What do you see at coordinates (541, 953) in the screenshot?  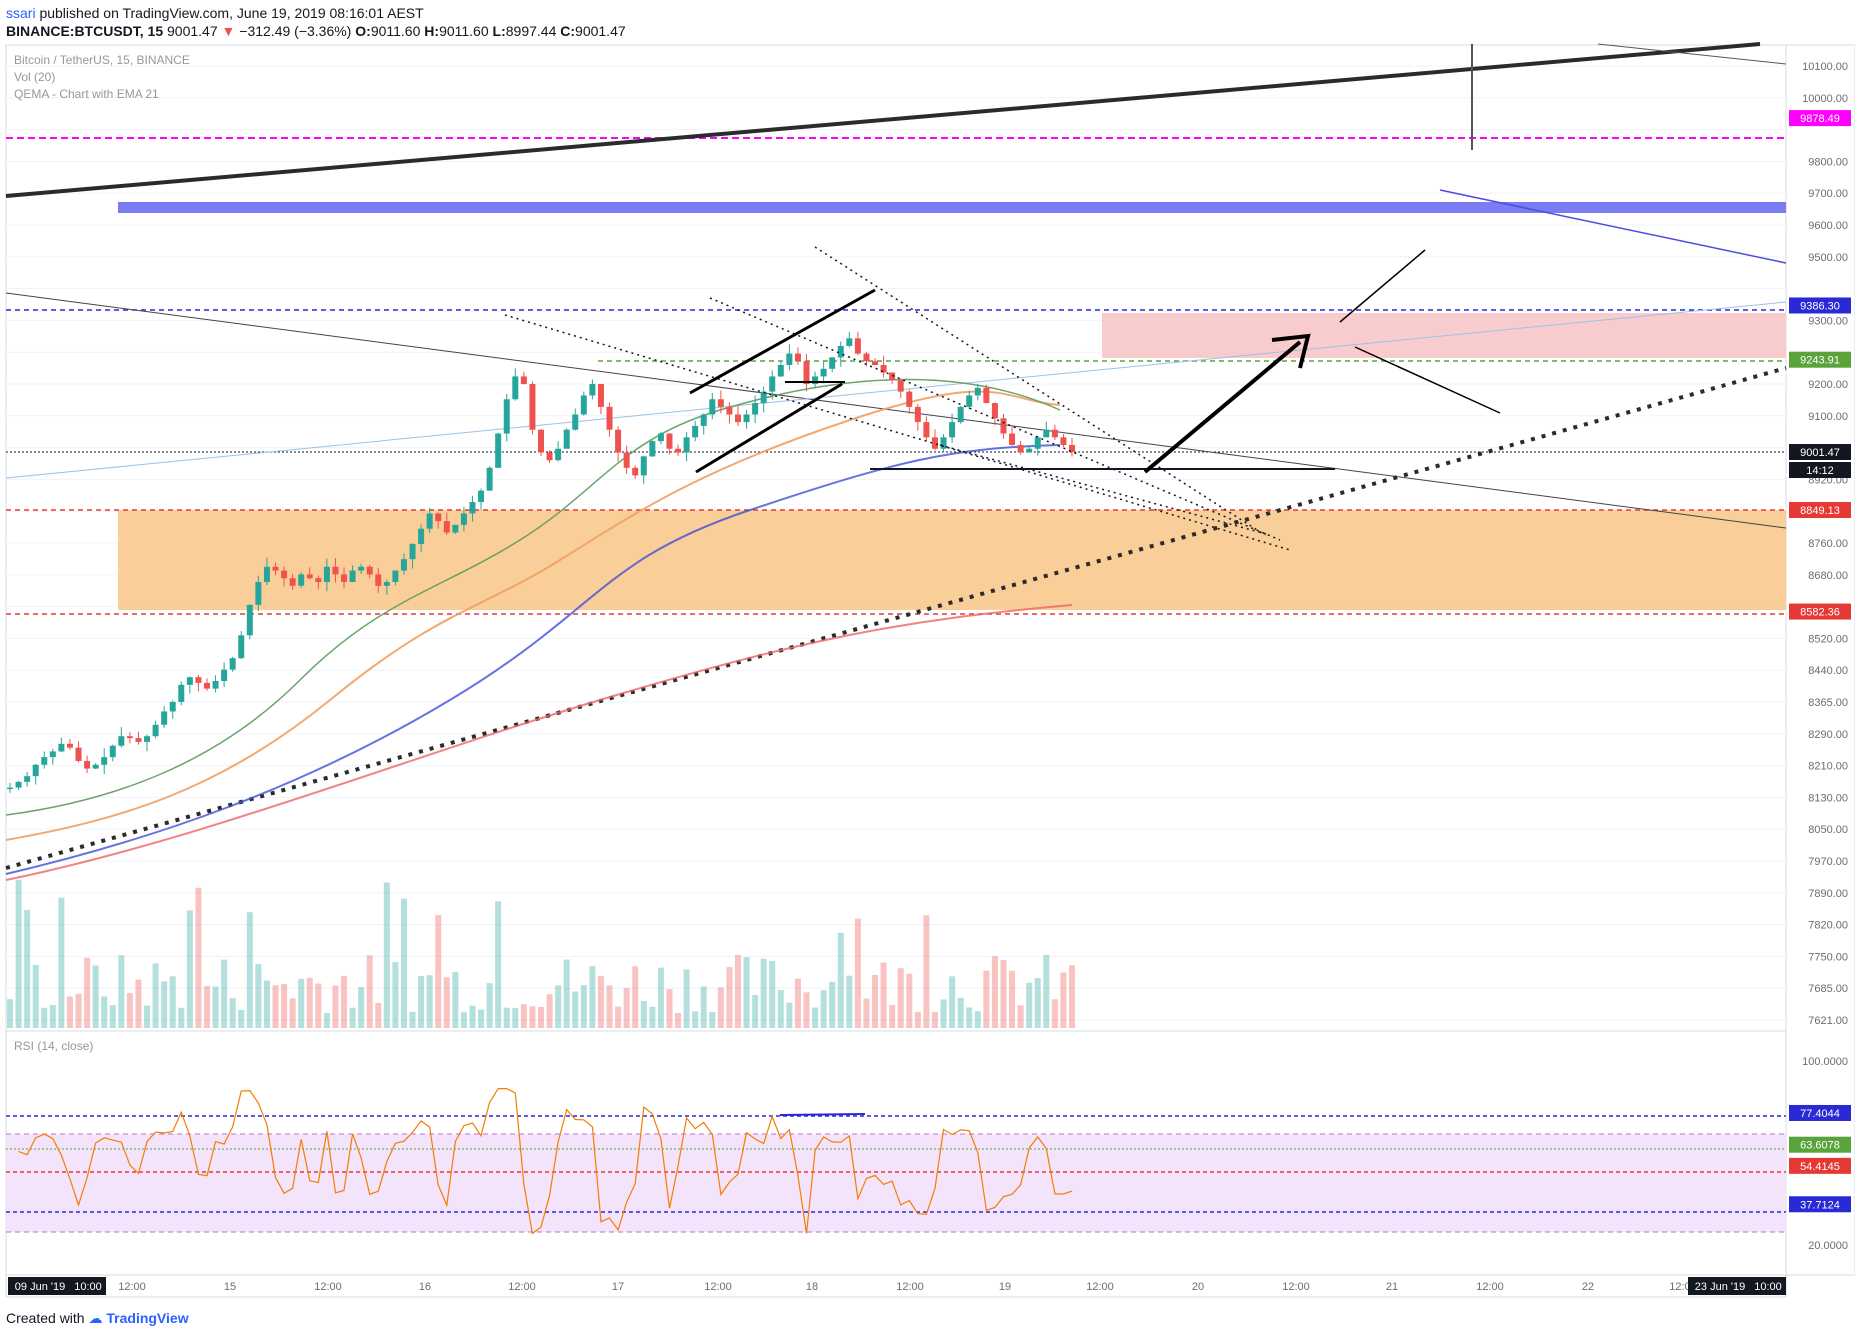 I see `volume-bars` at bounding box center [541, 953].